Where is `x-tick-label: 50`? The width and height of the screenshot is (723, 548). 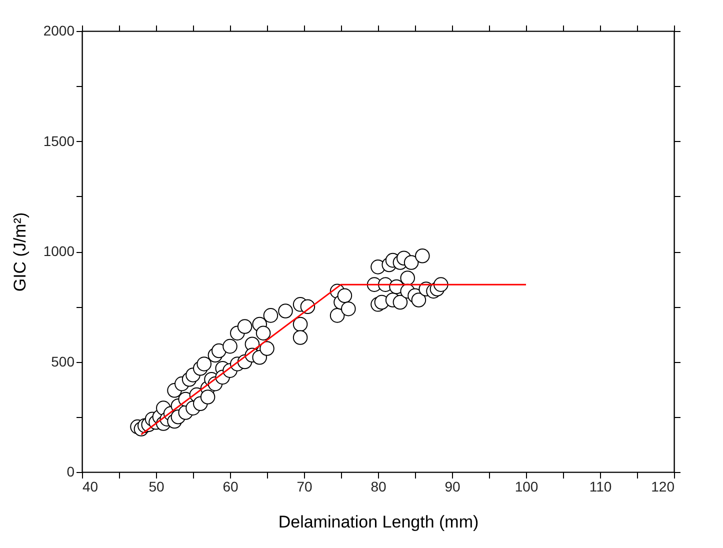 x-tick-label: 50 is located at coordinates (156, 486).